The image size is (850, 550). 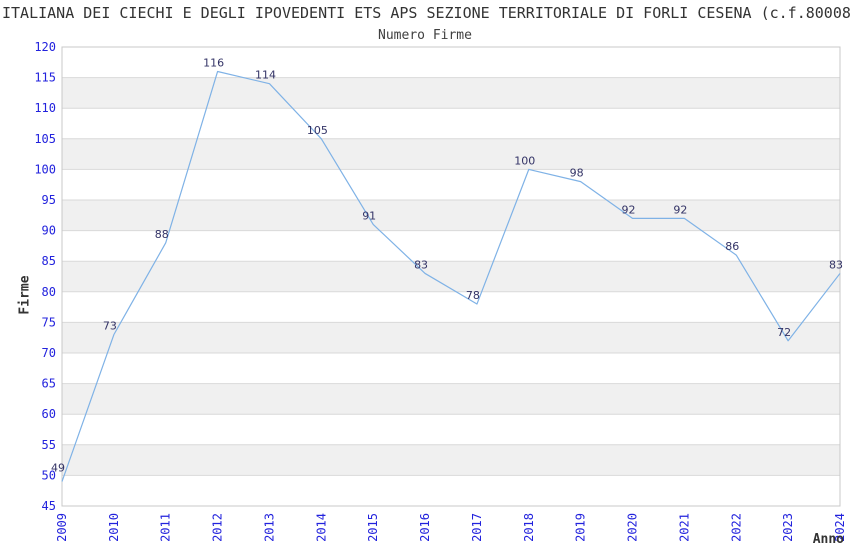 What do you see at coordinates (45, 169) in the screenshot?
I see `y-tick-label: 100` at bounding box center [45, 169].